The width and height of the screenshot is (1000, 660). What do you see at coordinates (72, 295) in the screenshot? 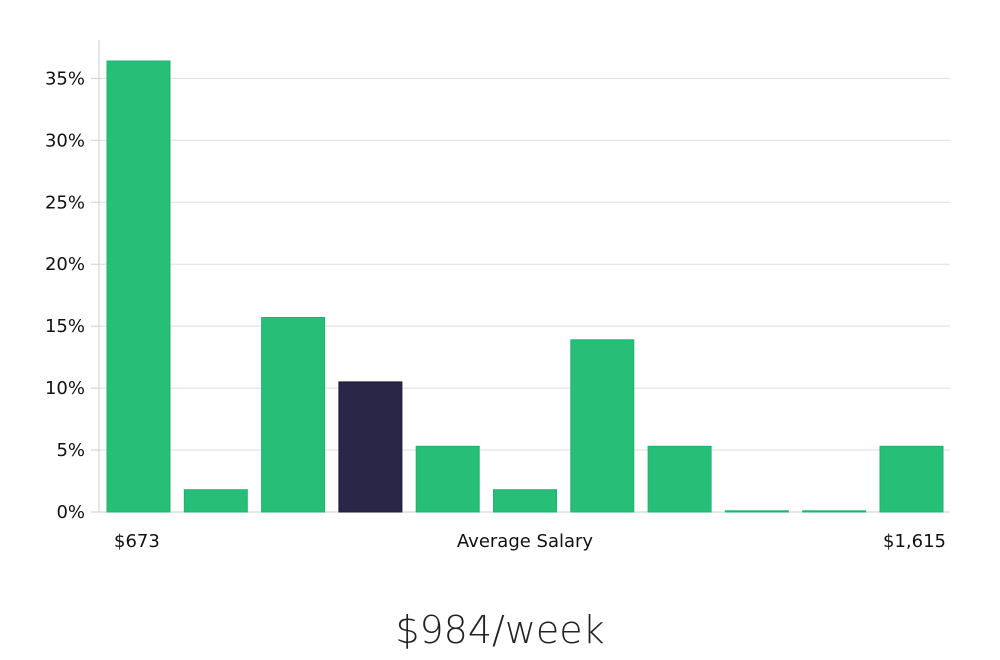
I see `y-tick-labels: 0% 5% 10% 15% 20% 25% 30% 35%` at bounding box center [72, 295].